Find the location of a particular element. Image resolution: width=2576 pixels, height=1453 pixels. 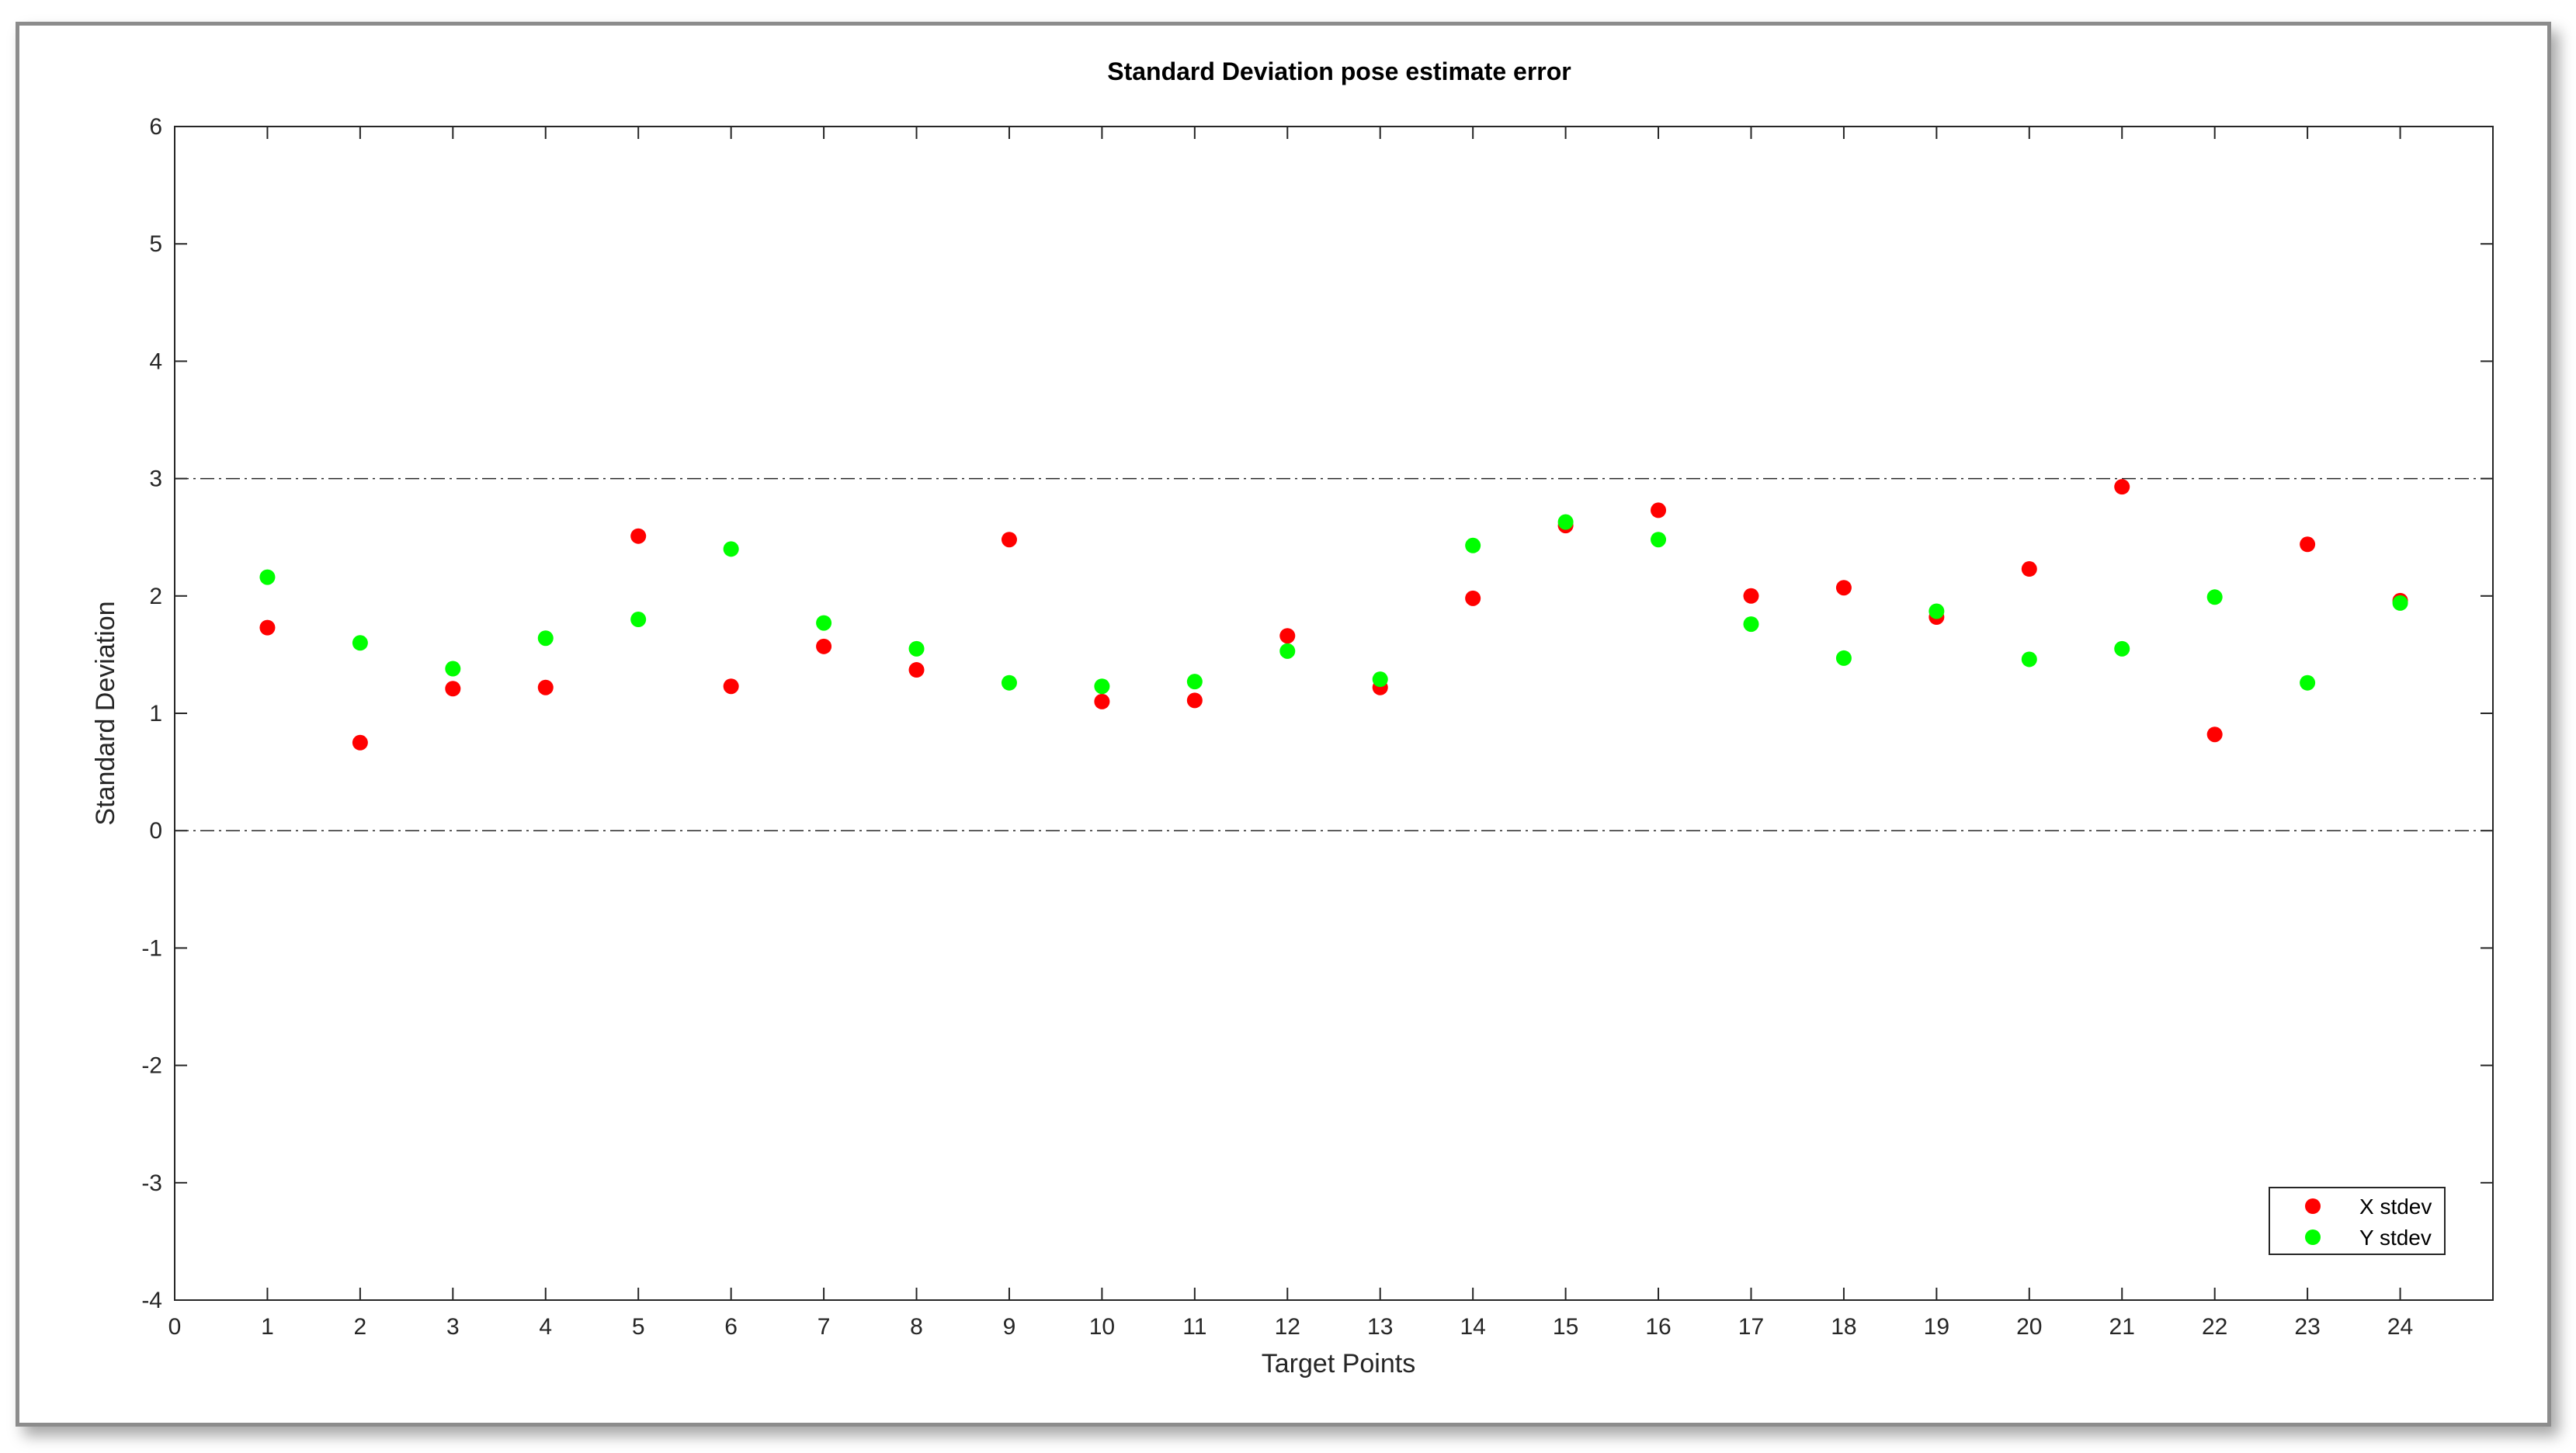

x-tick-label: 24 is located at coordinates (2400, 1327).